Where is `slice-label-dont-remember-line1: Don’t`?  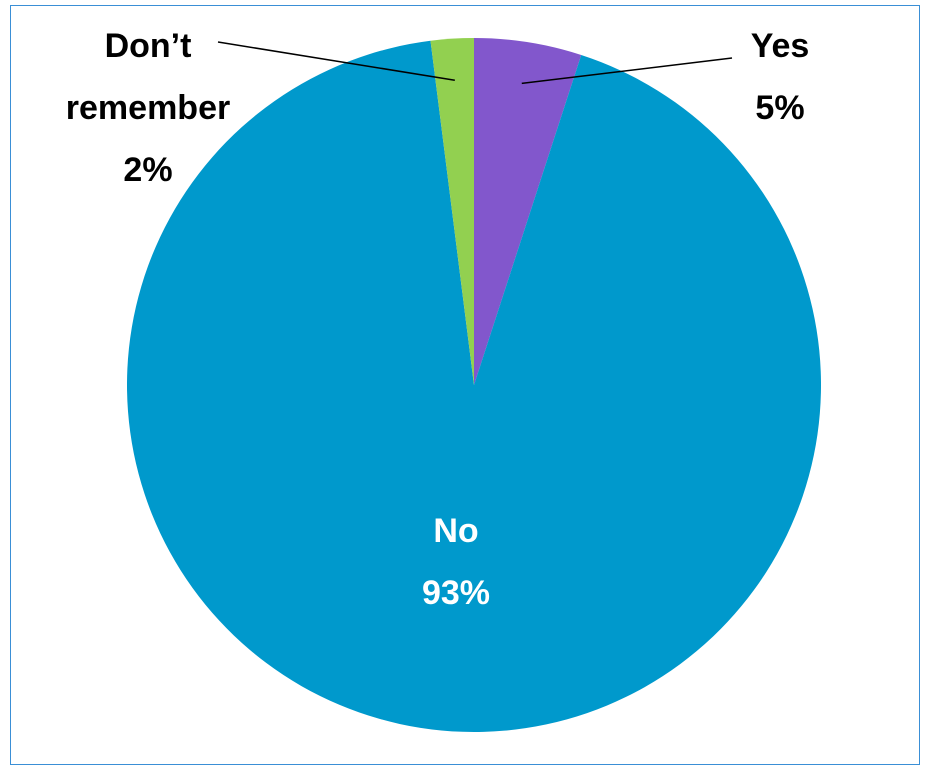 slice-label-dont-remember-line1: Don’t is located at coordinates (148, 46).